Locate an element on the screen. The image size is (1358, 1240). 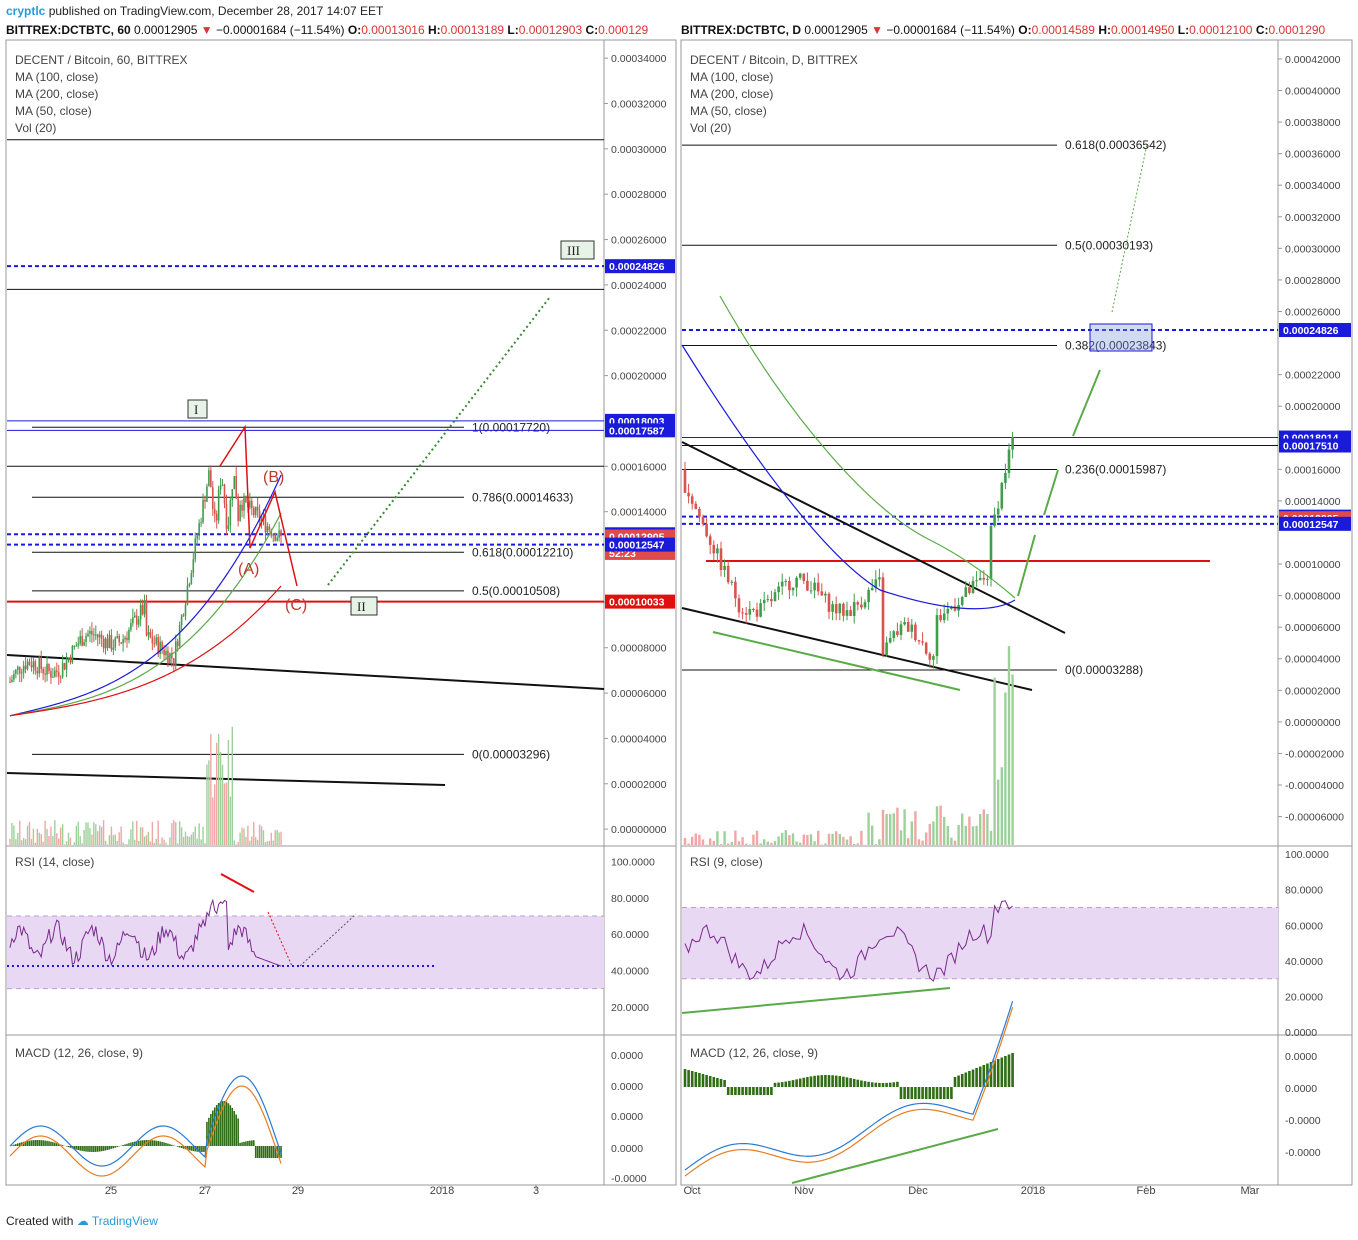
footer: Created with ☁ TradingView is located at coordinates (82, 1221).